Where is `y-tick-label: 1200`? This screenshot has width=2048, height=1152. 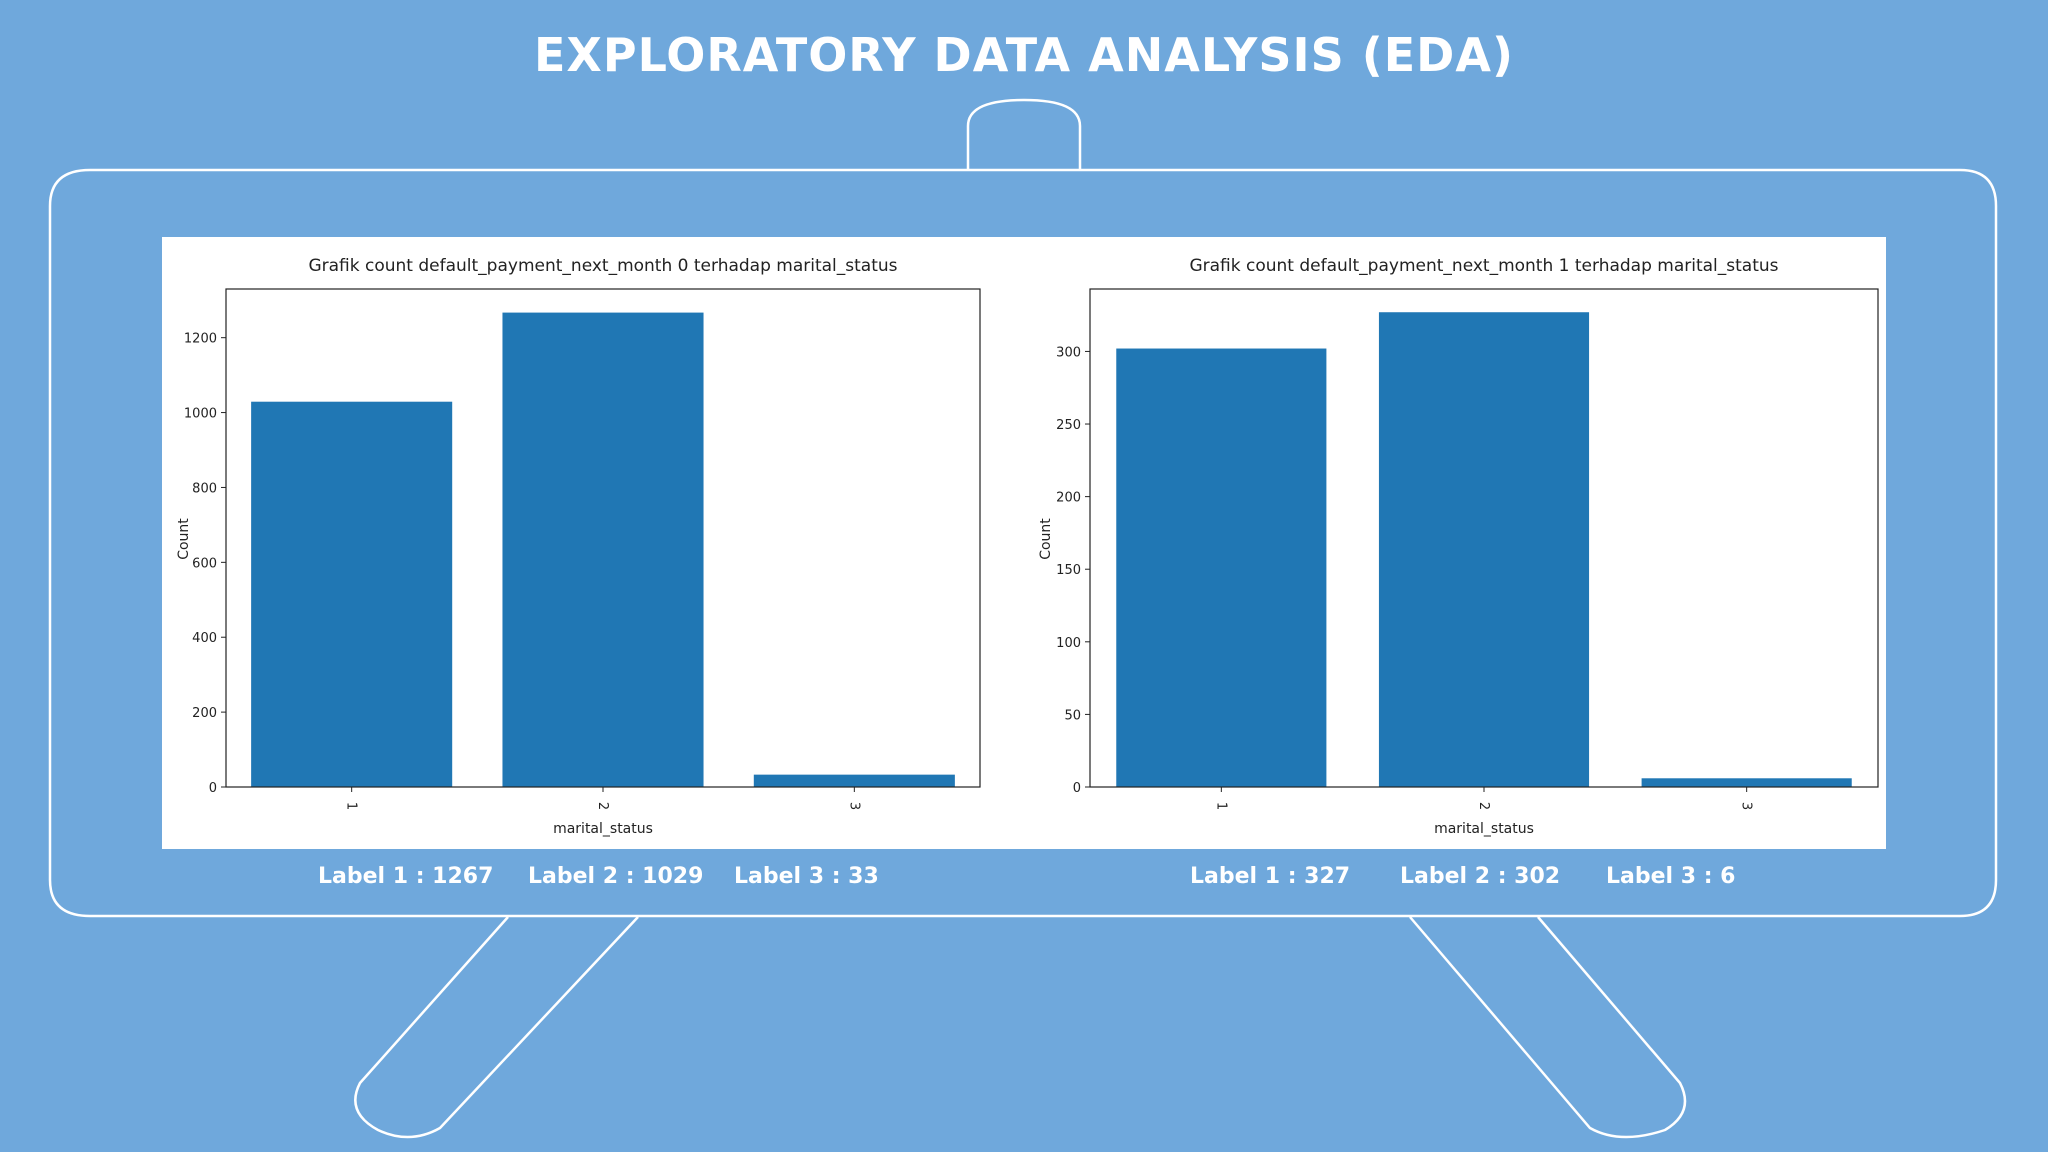
y-tick-label: 1200 is located at coordinates (200, 339).